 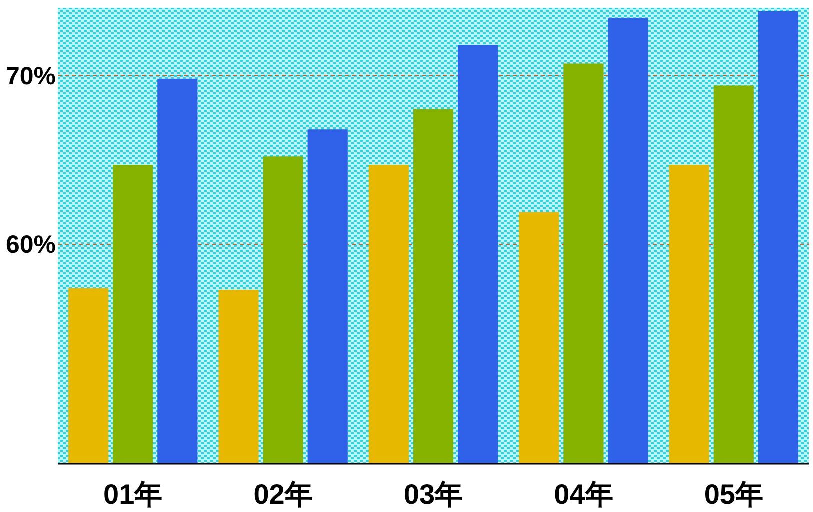 What do you see at coordinates (31, 76) in the screenshot?
I see `y-tick-label: 70%` at bounding box center [31, 76].